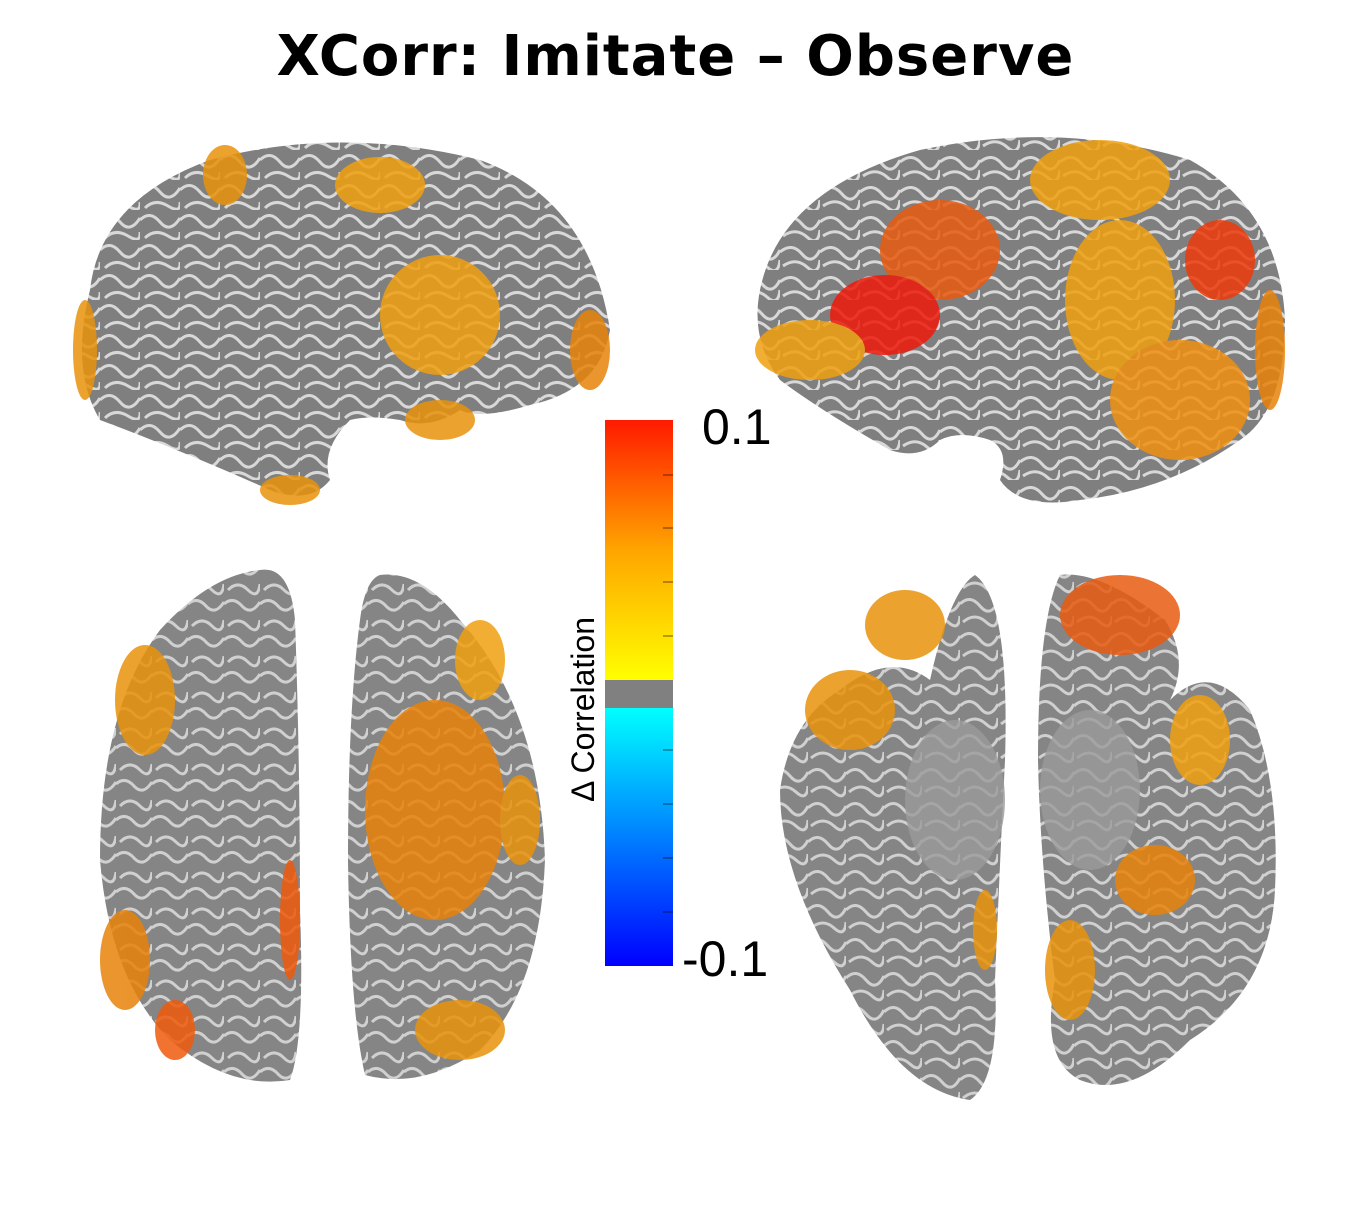 The width and height of the screenshot is (1351, 1214). What do you see at coordinates (639, 837) in the screenshot?
I see `colorbar-negative` at bounding box center [639, 837].